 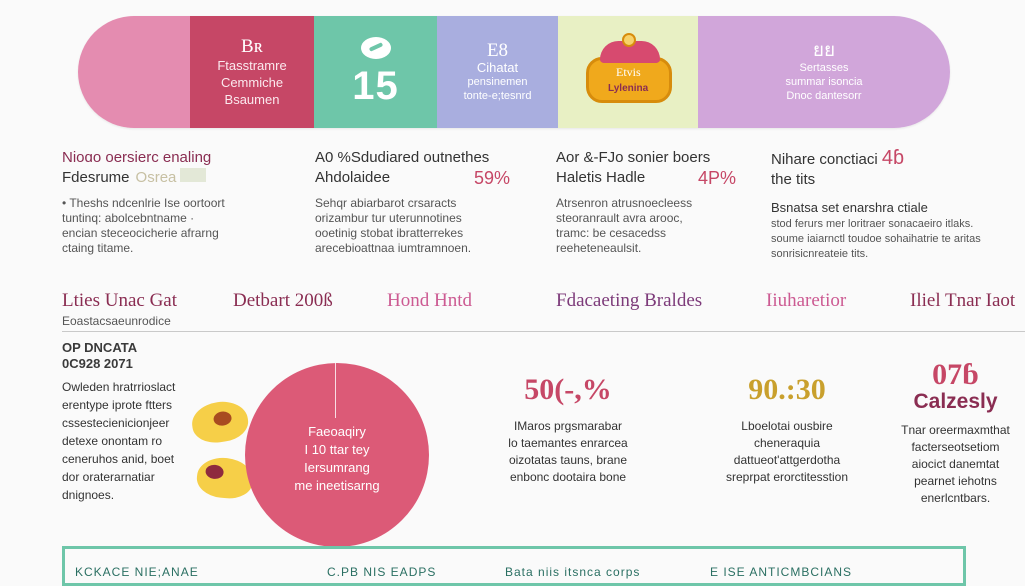 I want to click on body-line: erentype iprote ftters, so click(x=117, y=405).